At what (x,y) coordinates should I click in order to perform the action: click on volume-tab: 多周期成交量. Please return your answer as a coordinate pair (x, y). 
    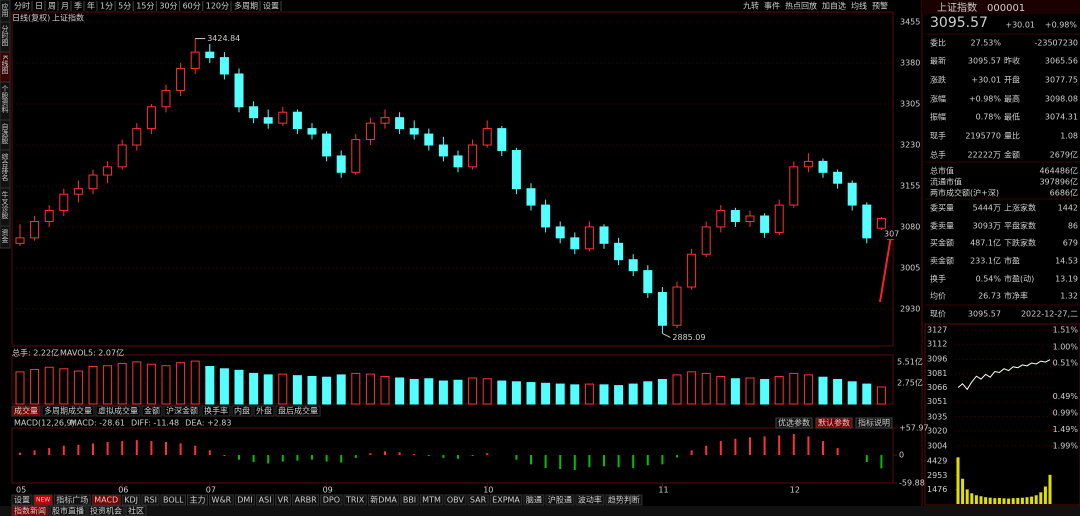
    Looking at the image, I should click on (68, 411).